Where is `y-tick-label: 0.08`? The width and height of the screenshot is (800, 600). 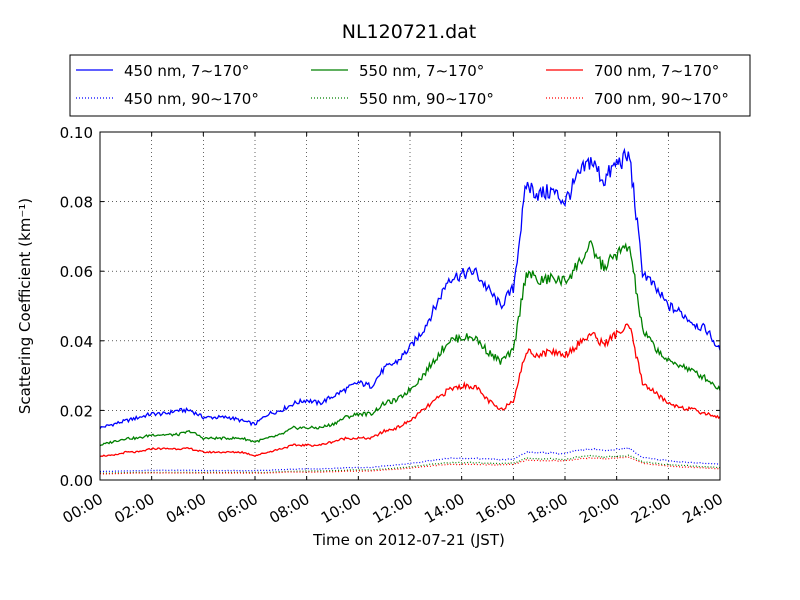 y-tick-label: 0.08 is located at coordinates (76, 203).